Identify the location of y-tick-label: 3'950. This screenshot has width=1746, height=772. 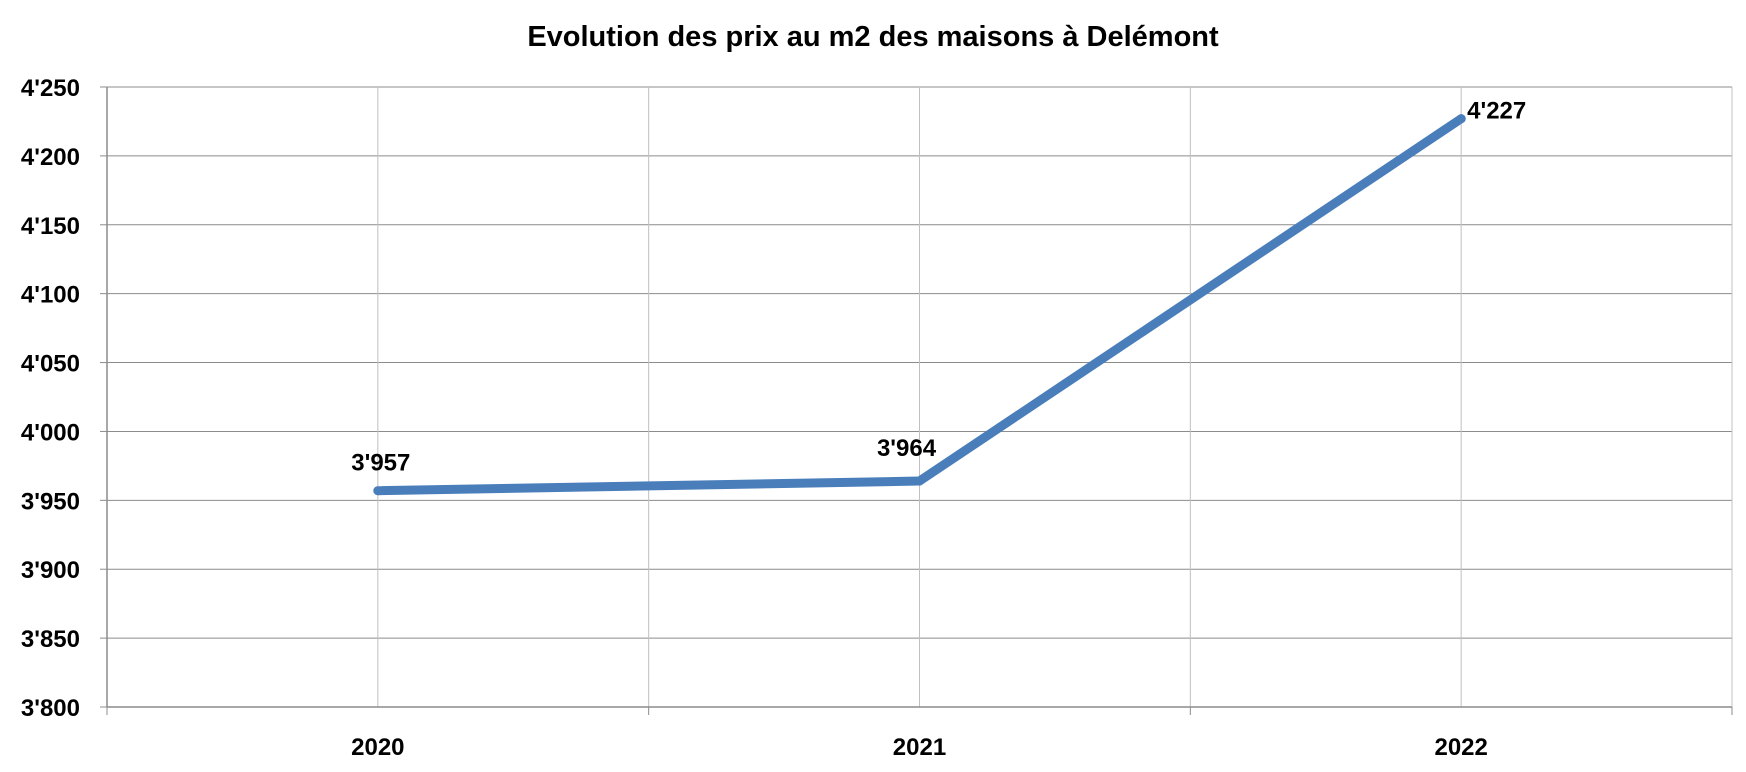
(50, 501).